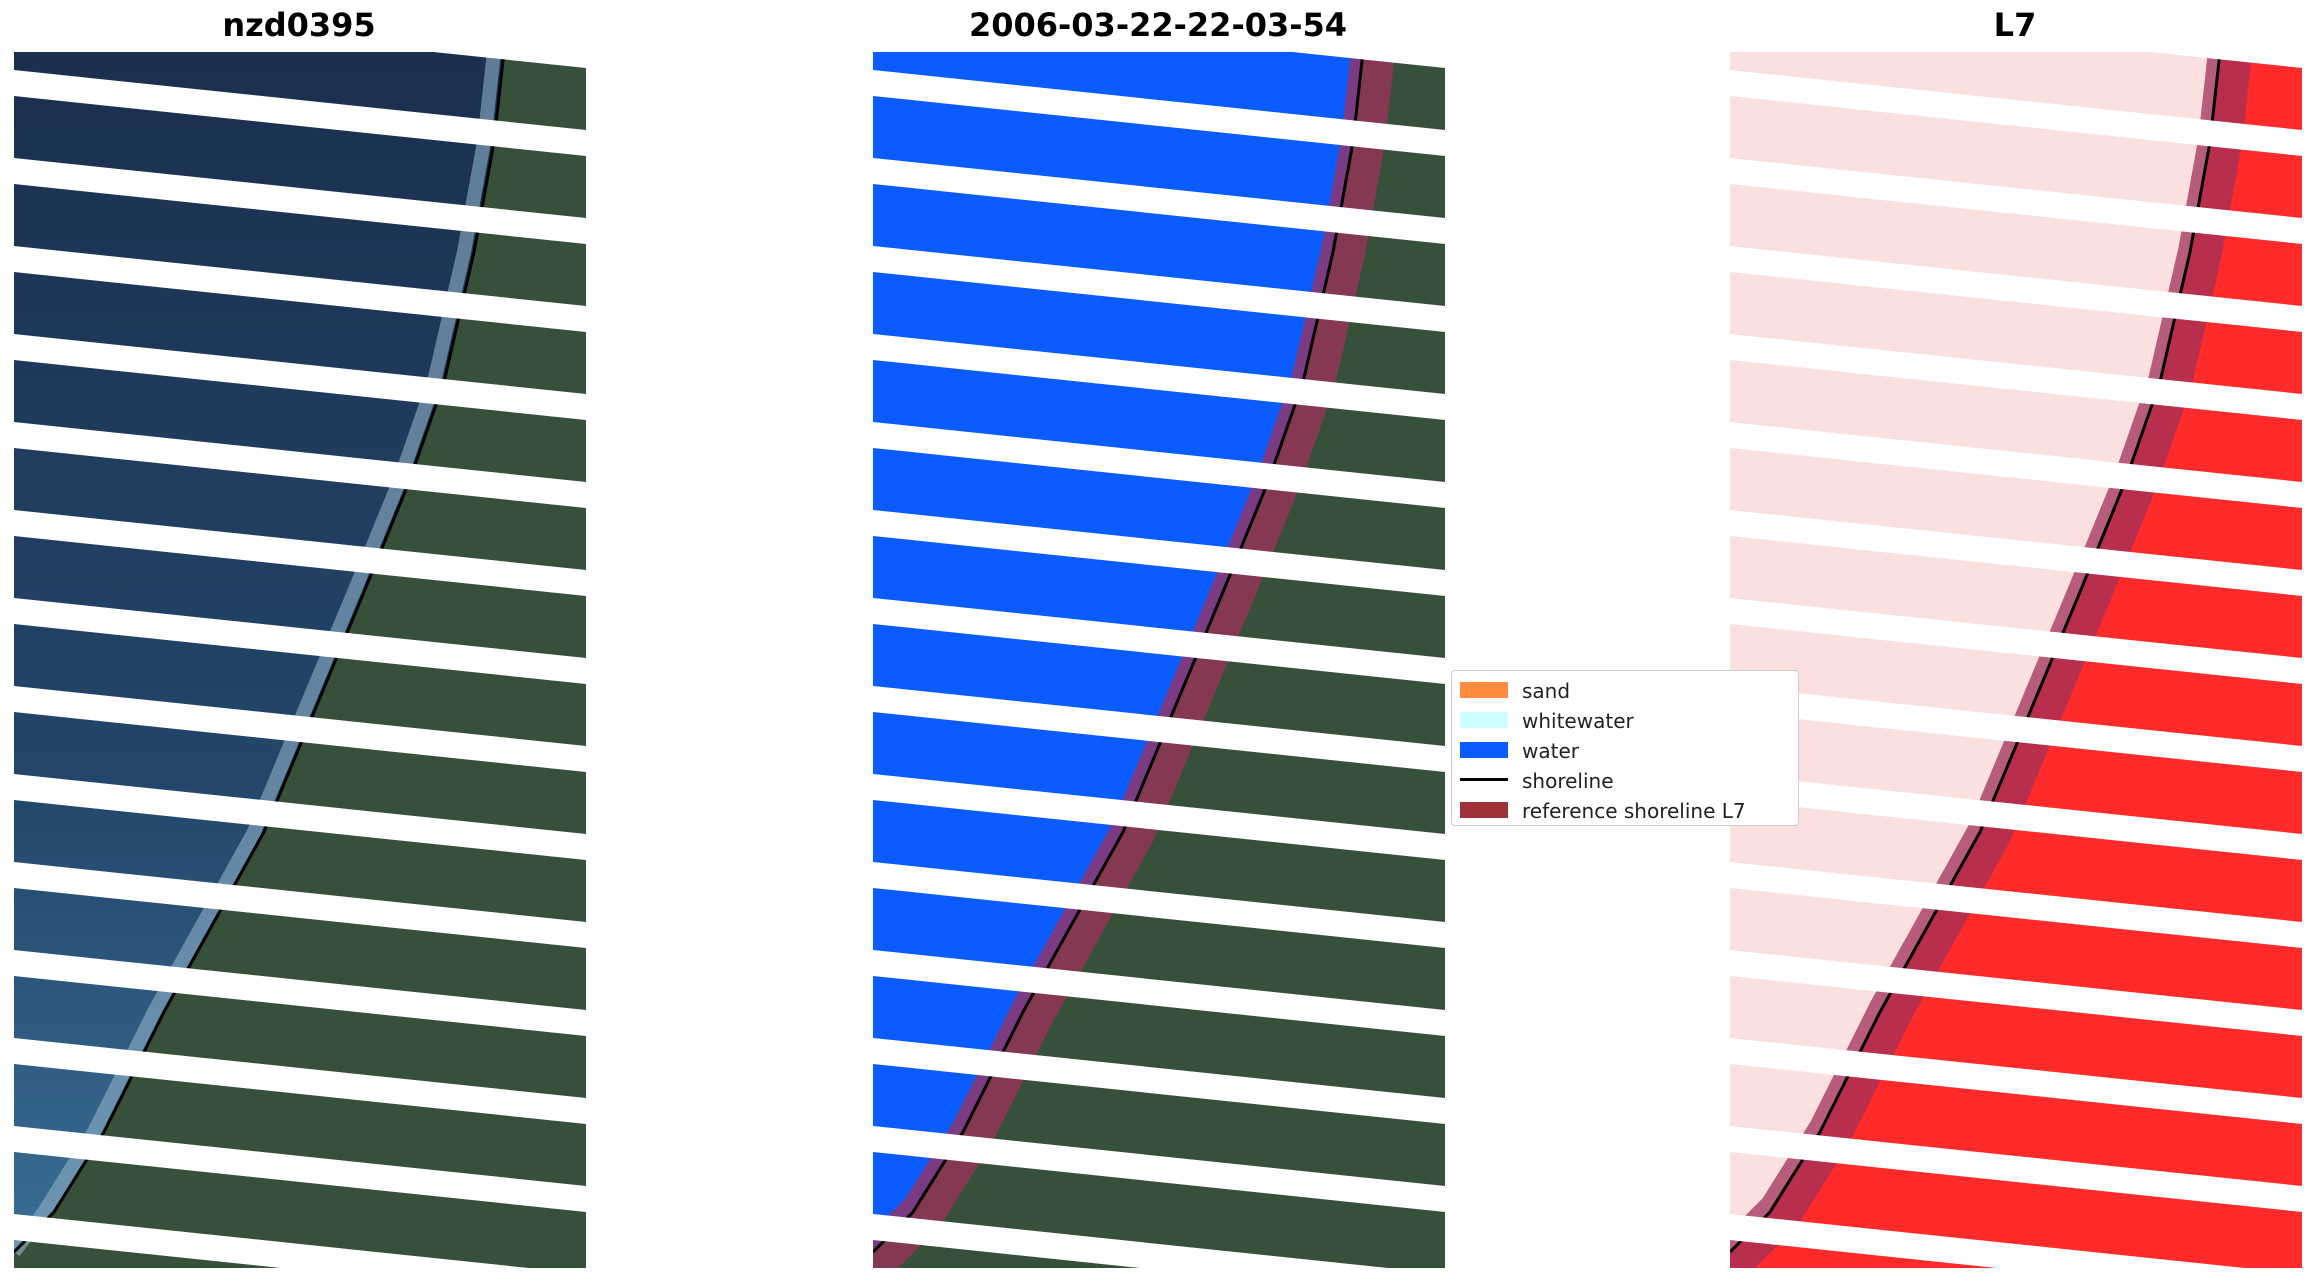 The image size is (2314, 1283). I want to click on panel-title-swir: L7, so click(2015, 25).